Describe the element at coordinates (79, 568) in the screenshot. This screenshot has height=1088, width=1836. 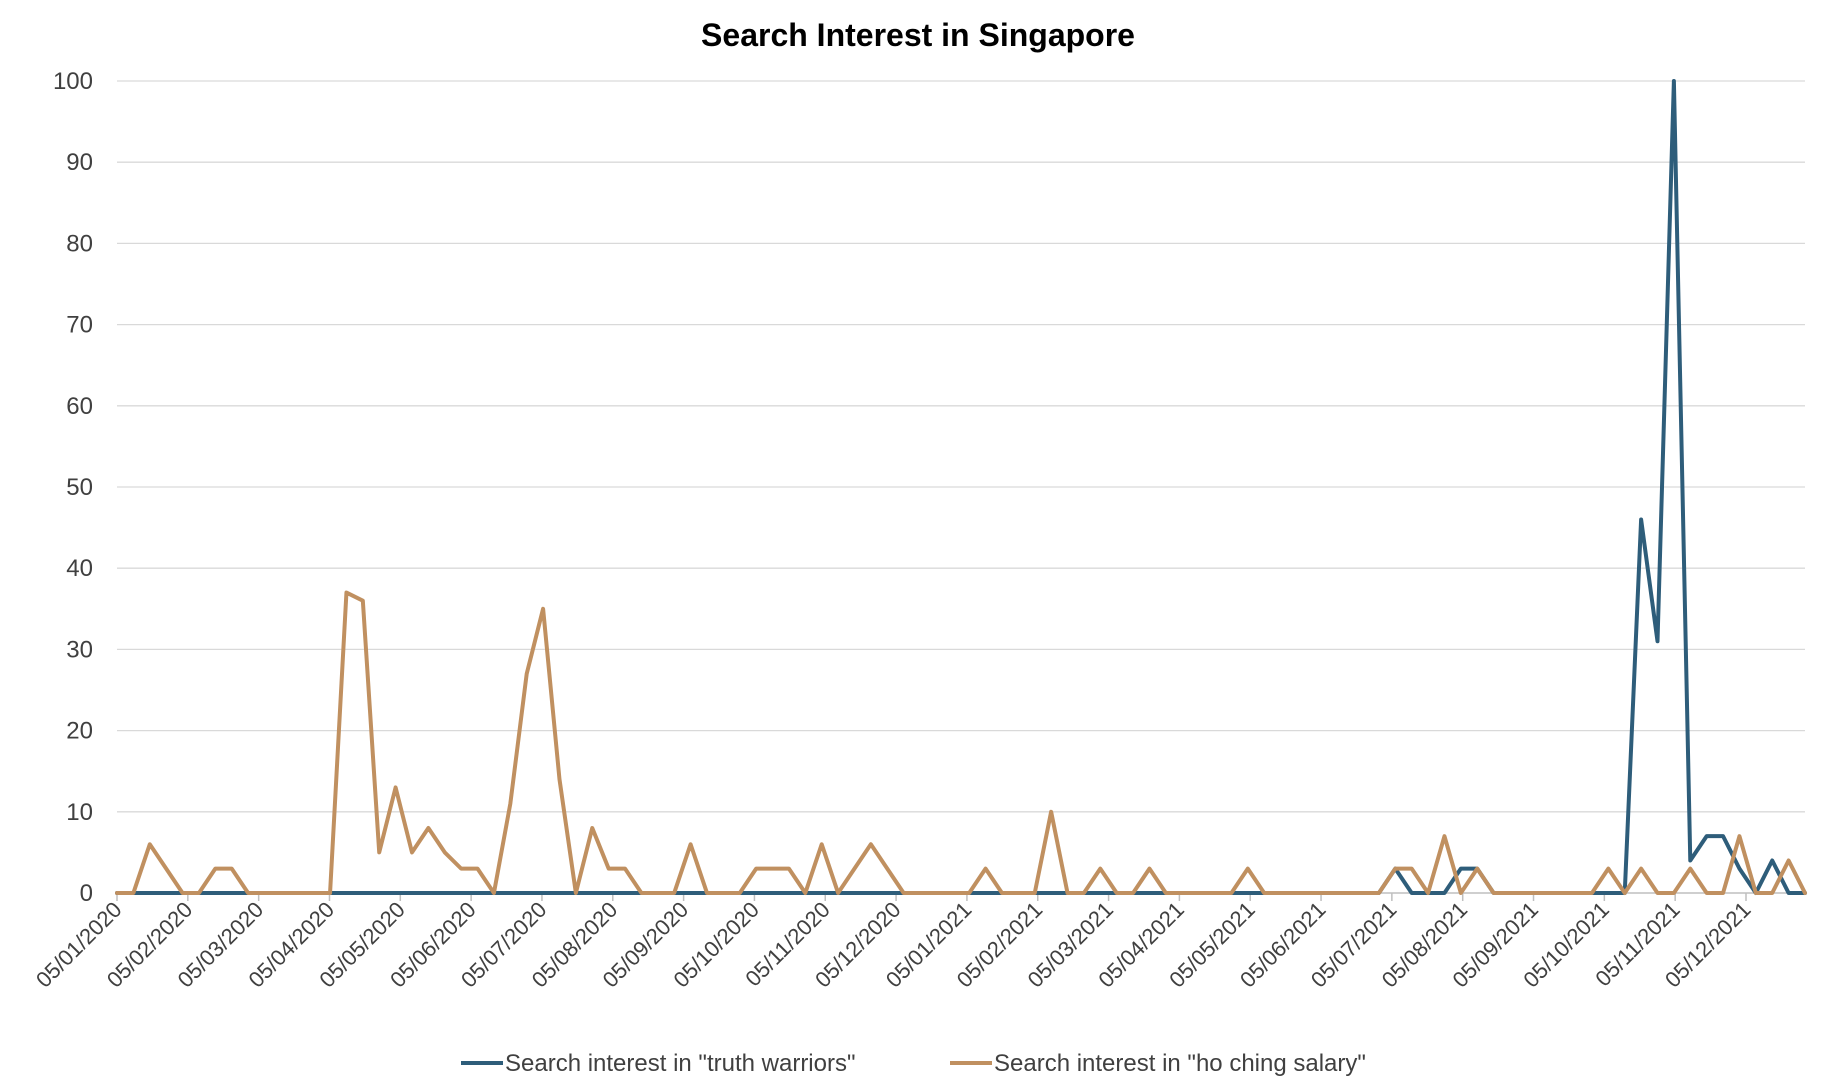
I see `y-tick-label: 40` at that location.